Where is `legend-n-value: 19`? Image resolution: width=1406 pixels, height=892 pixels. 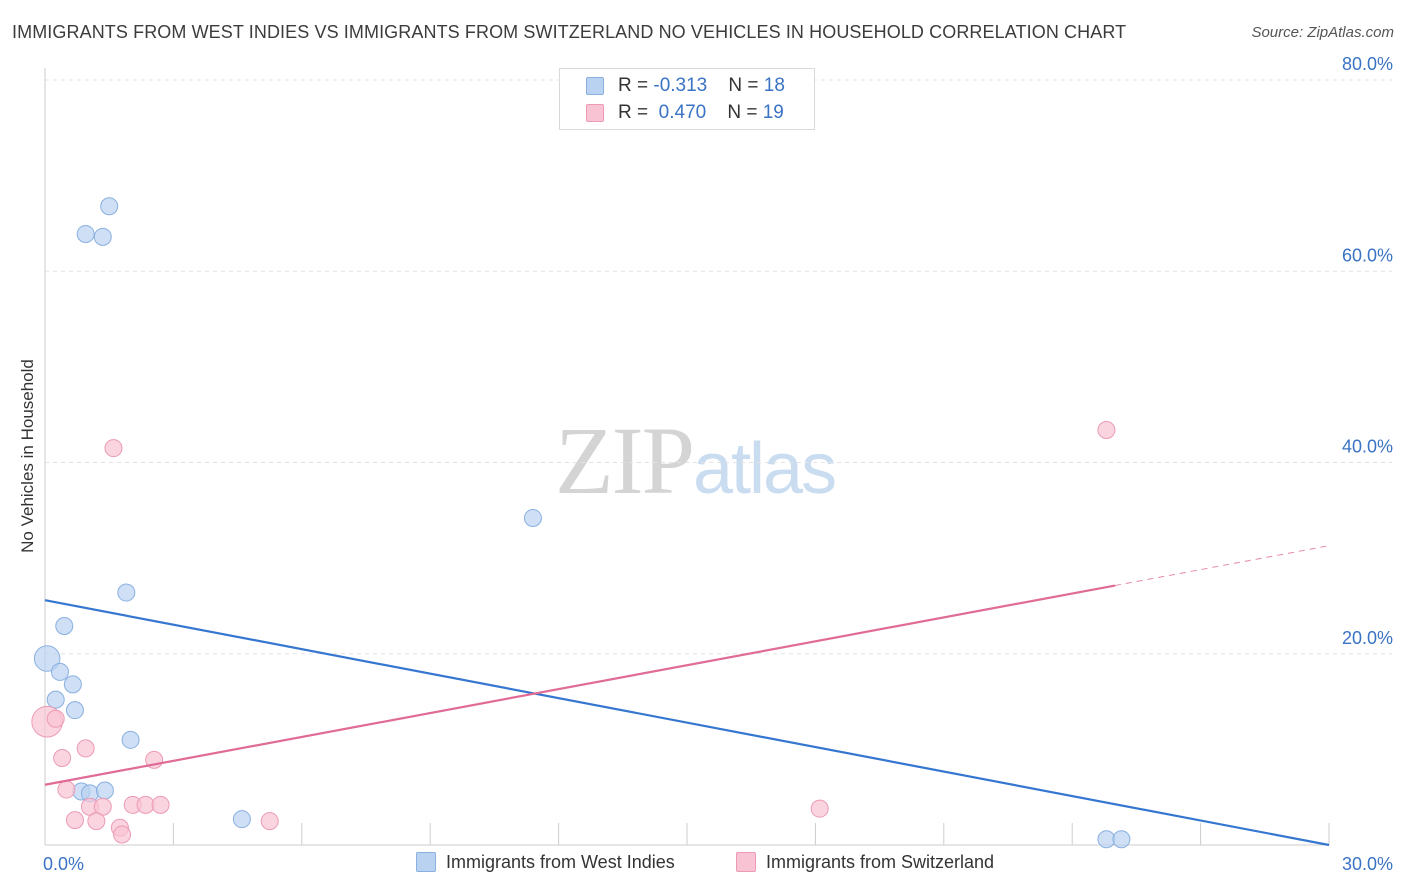 legend-n-value: 19 is located at coordinates (773, 112).